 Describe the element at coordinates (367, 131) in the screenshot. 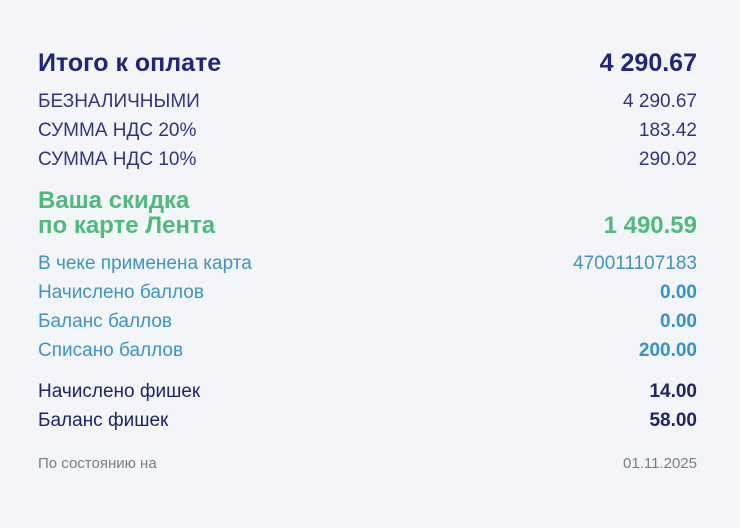

I see `vat20-row: СУММА НДС 20% 183.42` at that location.